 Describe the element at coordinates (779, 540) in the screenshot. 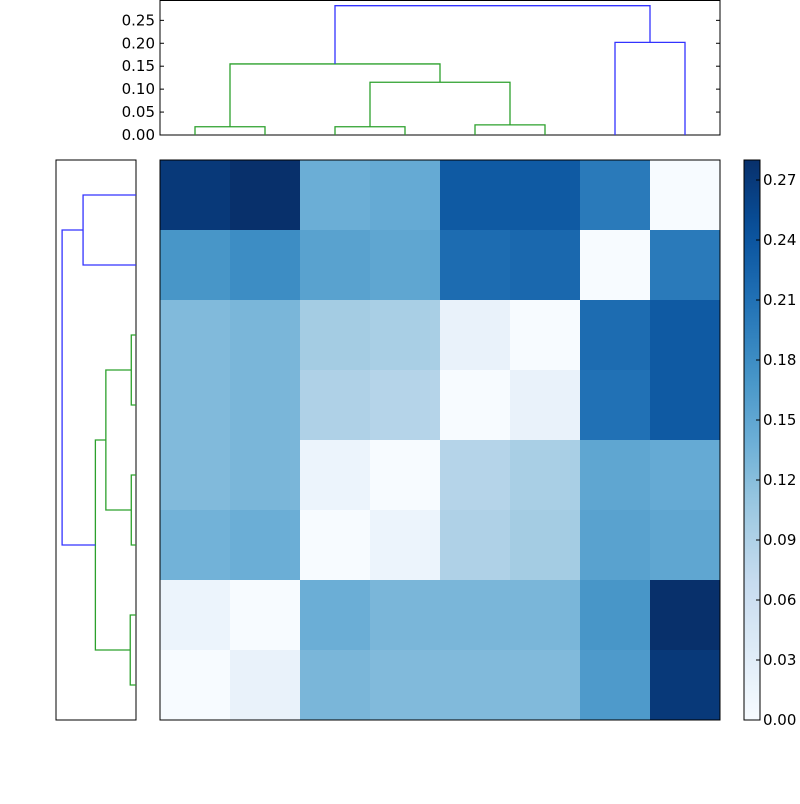

I see `colorbar-tick-label: 0.09` at that location.